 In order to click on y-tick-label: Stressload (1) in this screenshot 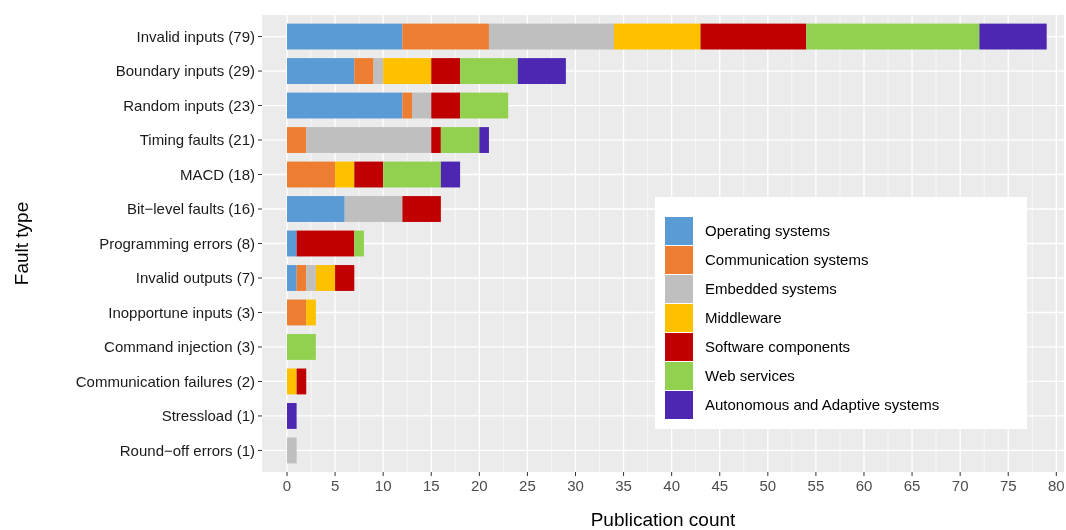, I will do `click(208, 416)`.